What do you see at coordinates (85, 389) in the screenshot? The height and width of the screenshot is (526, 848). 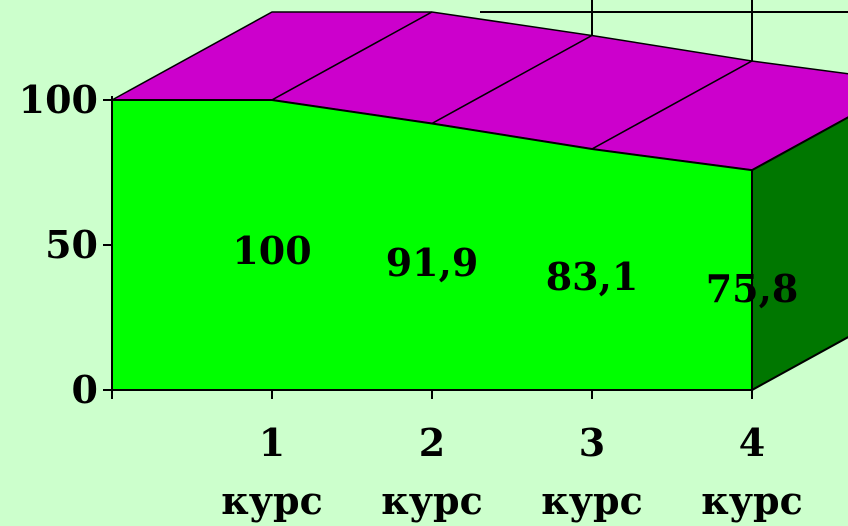 I see `y-tick-label: 0` at bounding box center [85, 389].